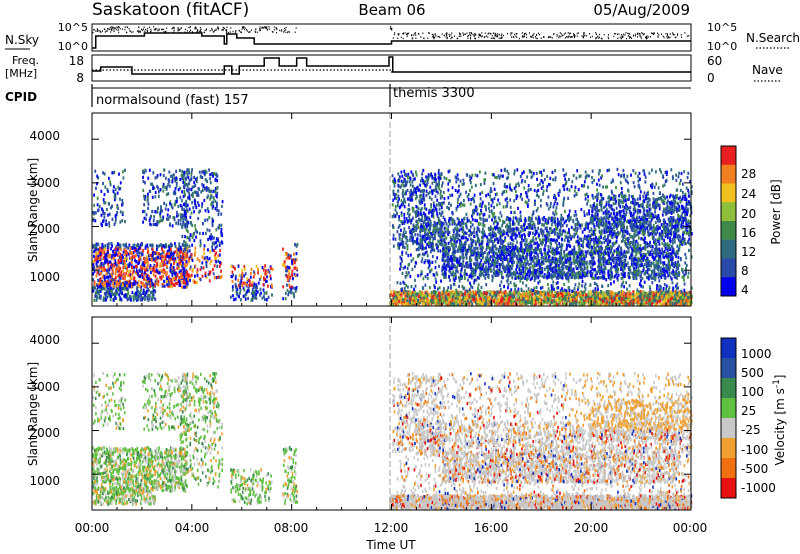 The image size is (800, 554). I want to click on beam-title: Beam 06, so click(391, 10).